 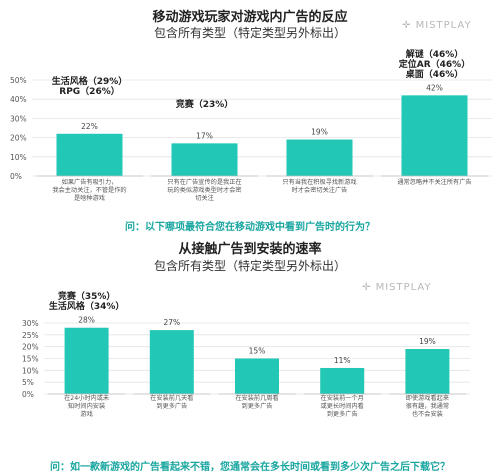 What do you see at coordinates (257, 351) in the screenshot?
I see `value-label: 15%` at bounding box center [257, 351].